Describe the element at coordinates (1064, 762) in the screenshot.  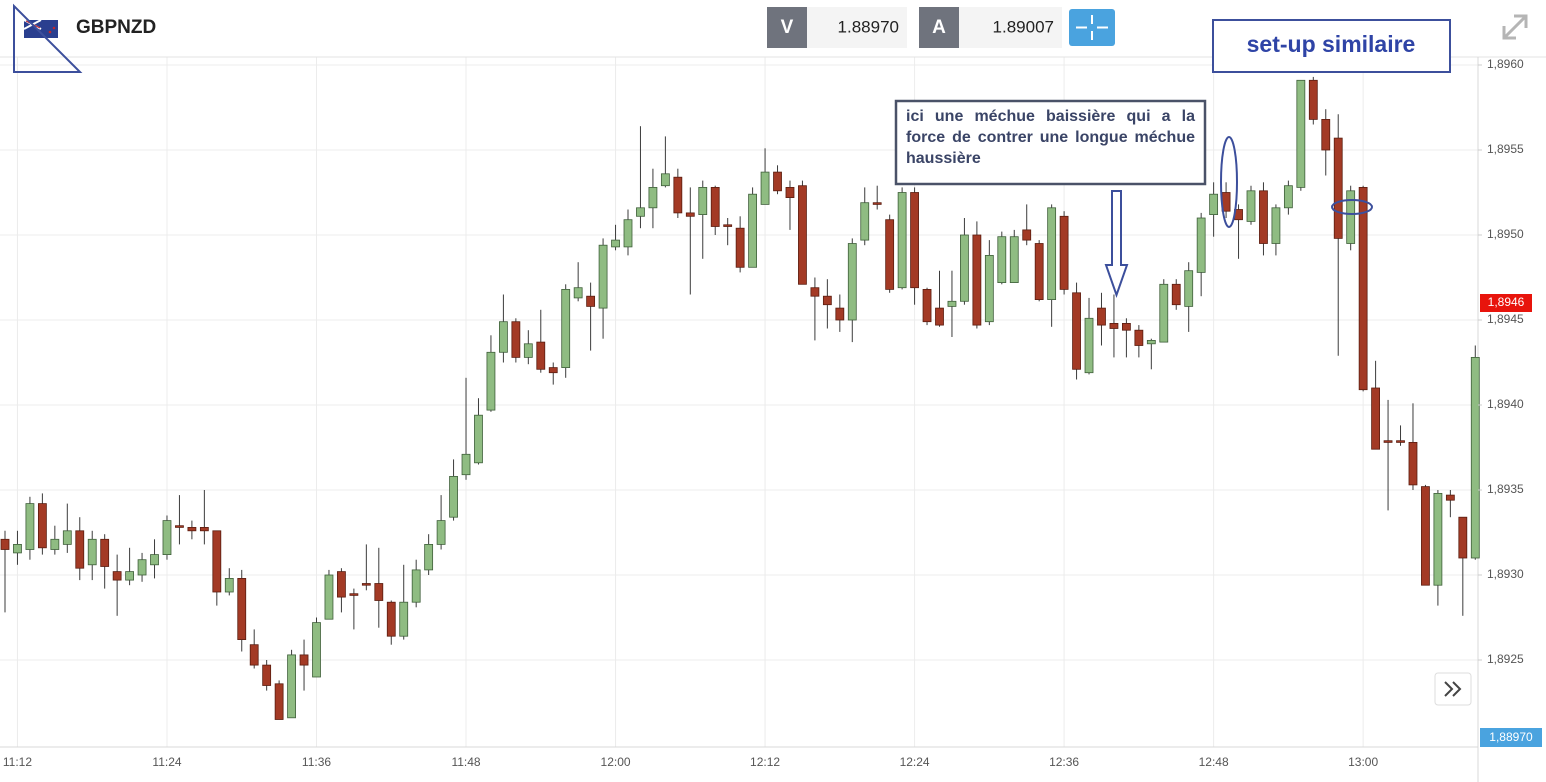
I see `x-tick-label: 12:36` at that location.